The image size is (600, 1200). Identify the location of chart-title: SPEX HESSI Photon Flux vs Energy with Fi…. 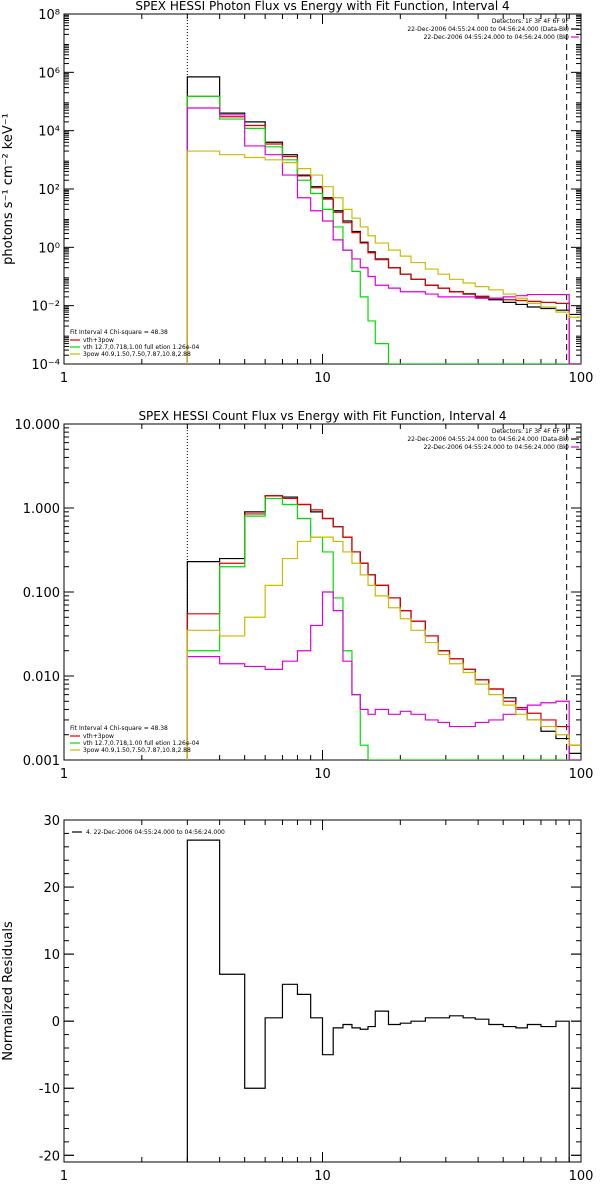
(322, 6).